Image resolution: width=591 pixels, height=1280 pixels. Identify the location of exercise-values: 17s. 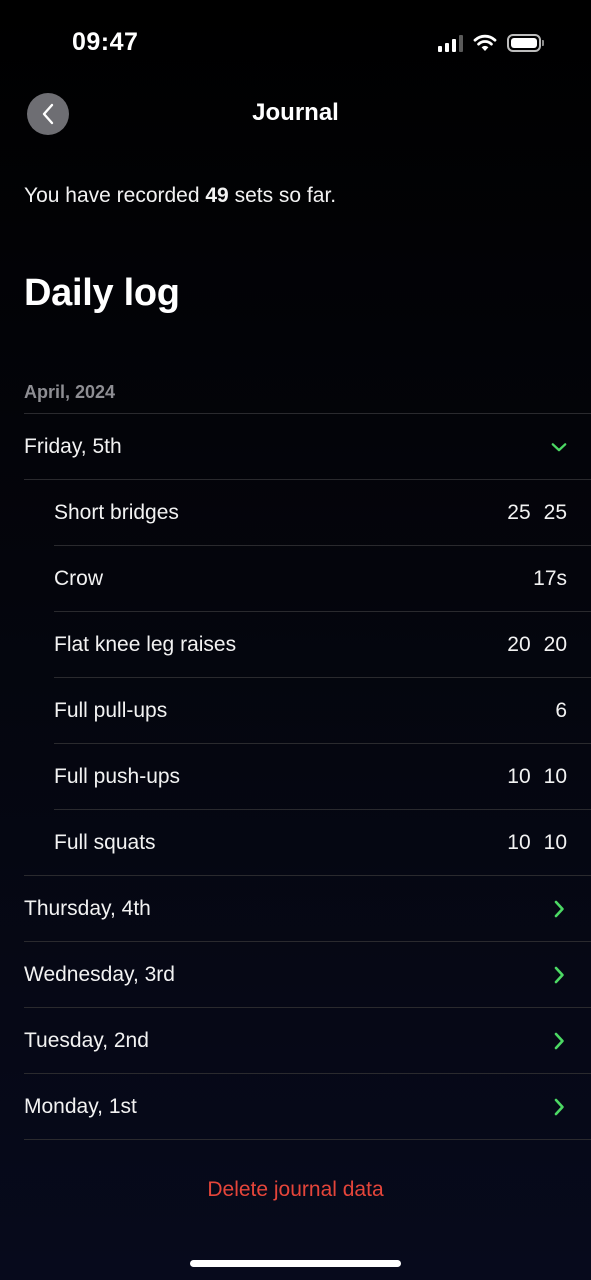
(550, 579).